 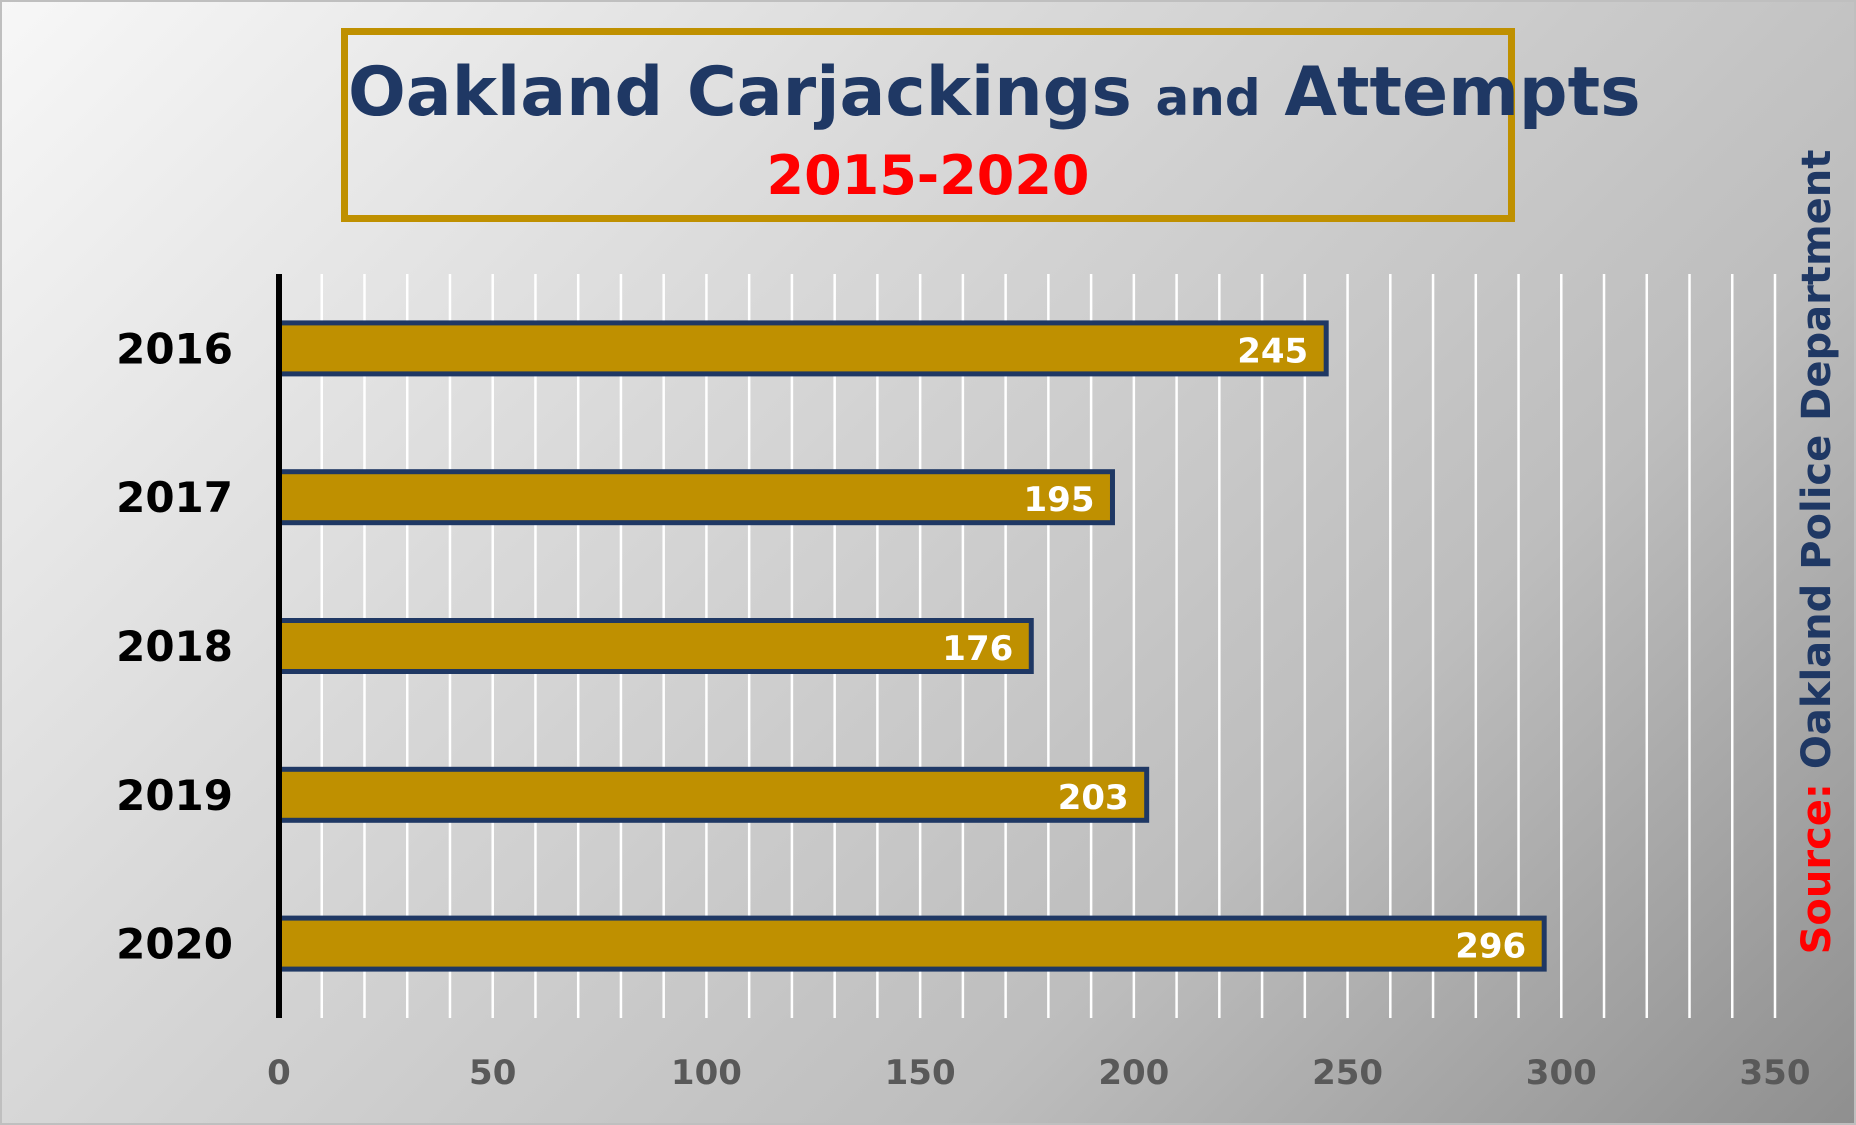 I want to click on source-text: Oakland Police Department, so click(x=1817, y=459).